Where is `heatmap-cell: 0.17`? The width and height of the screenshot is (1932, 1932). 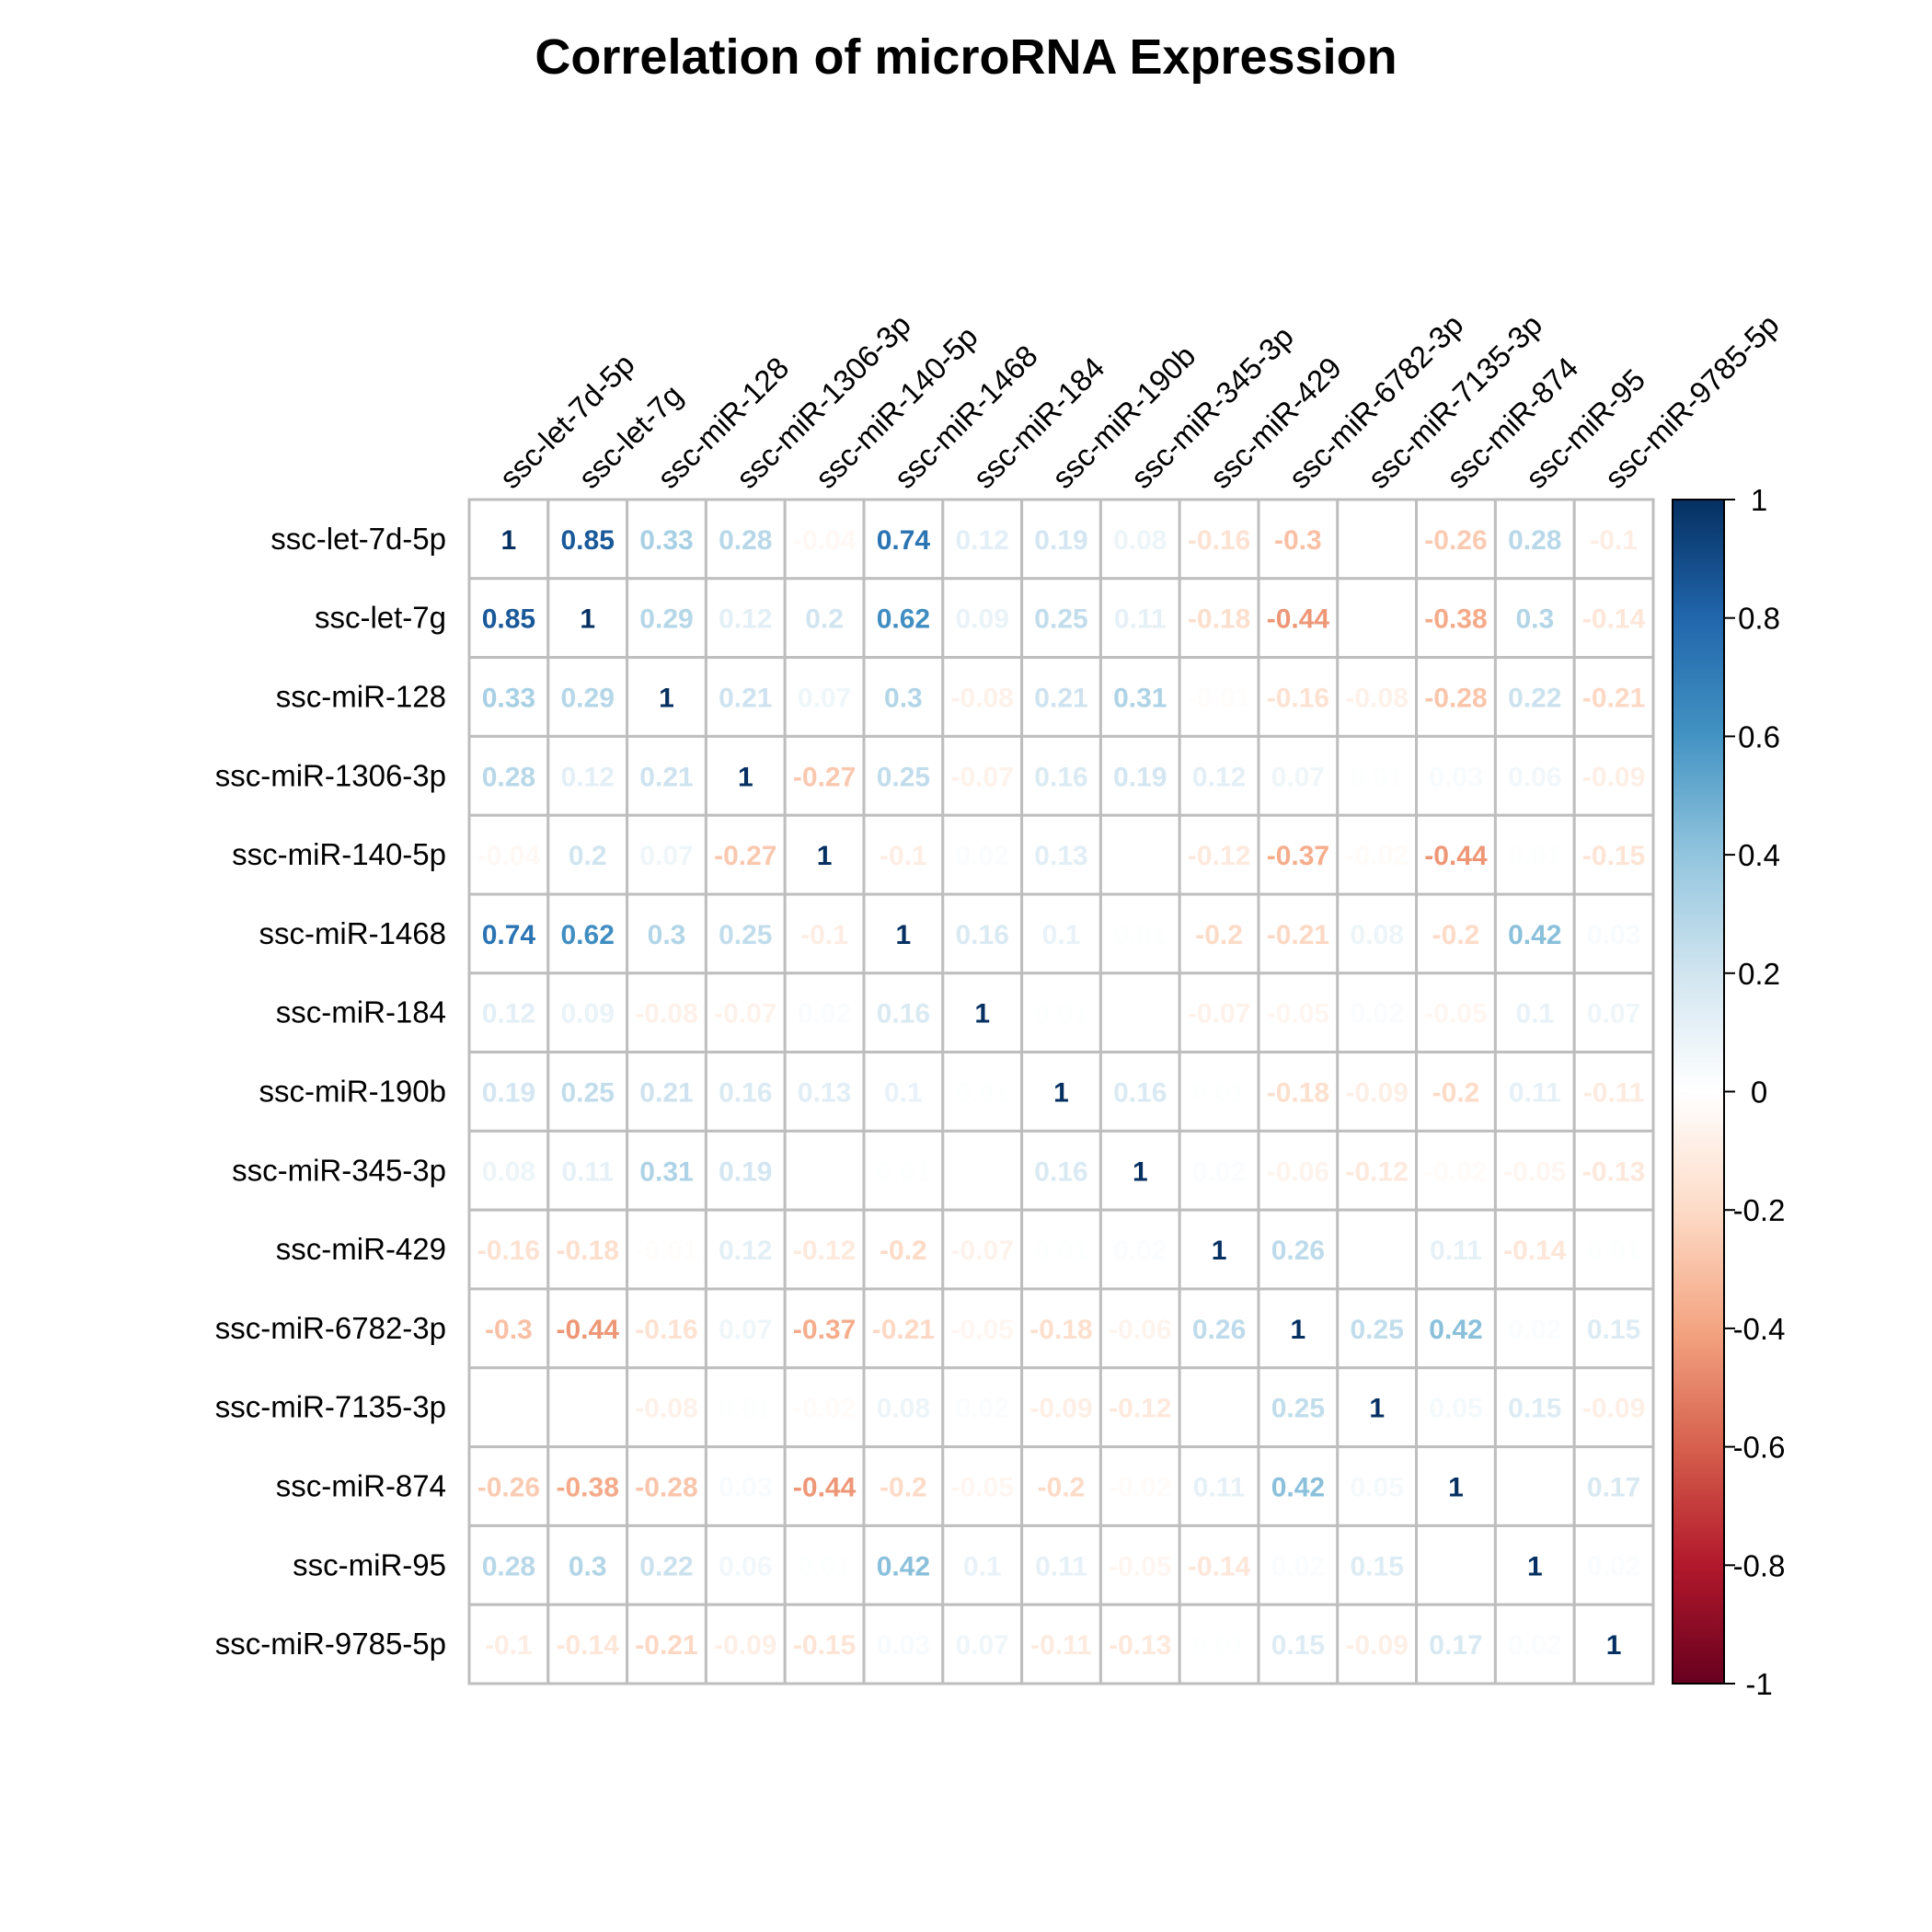 heatmap-cell: 0.17 is located at coordinates (1456, 1644).